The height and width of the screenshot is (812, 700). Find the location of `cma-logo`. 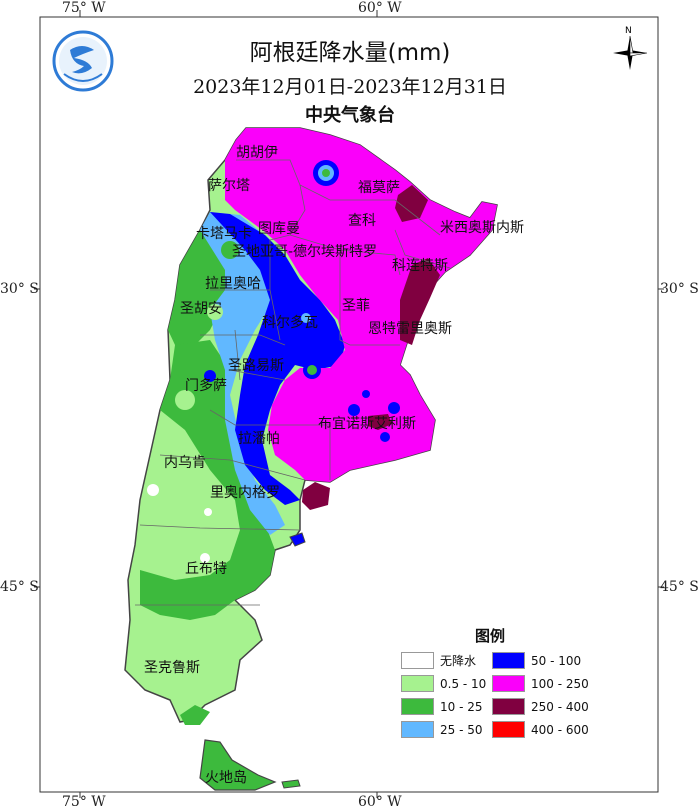

cma-logo is located at coordinates (83, 61).